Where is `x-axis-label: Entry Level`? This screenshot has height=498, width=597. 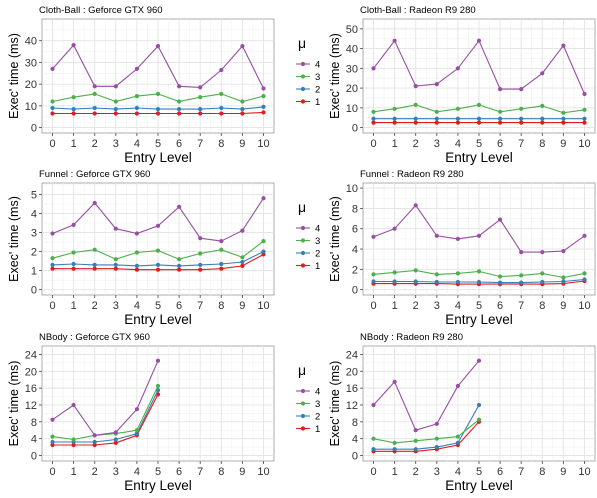
x-axis-label: Entry Level is located at coordinates (479, 485).